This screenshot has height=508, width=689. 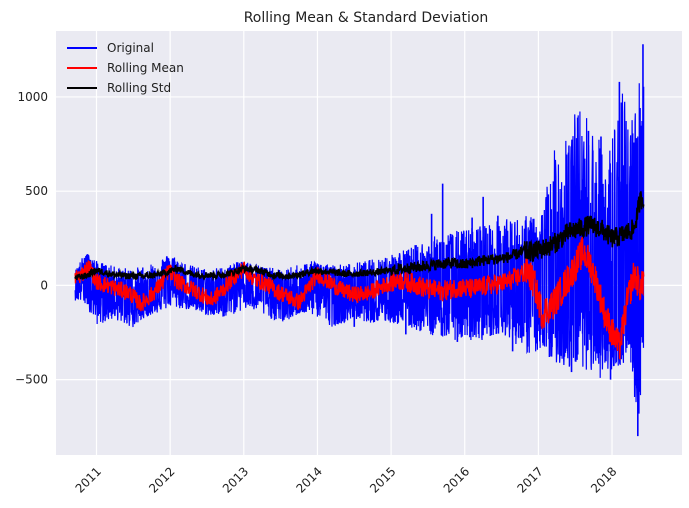 I want to click on x-tick-label: 2013, so click(x=235, y=479).